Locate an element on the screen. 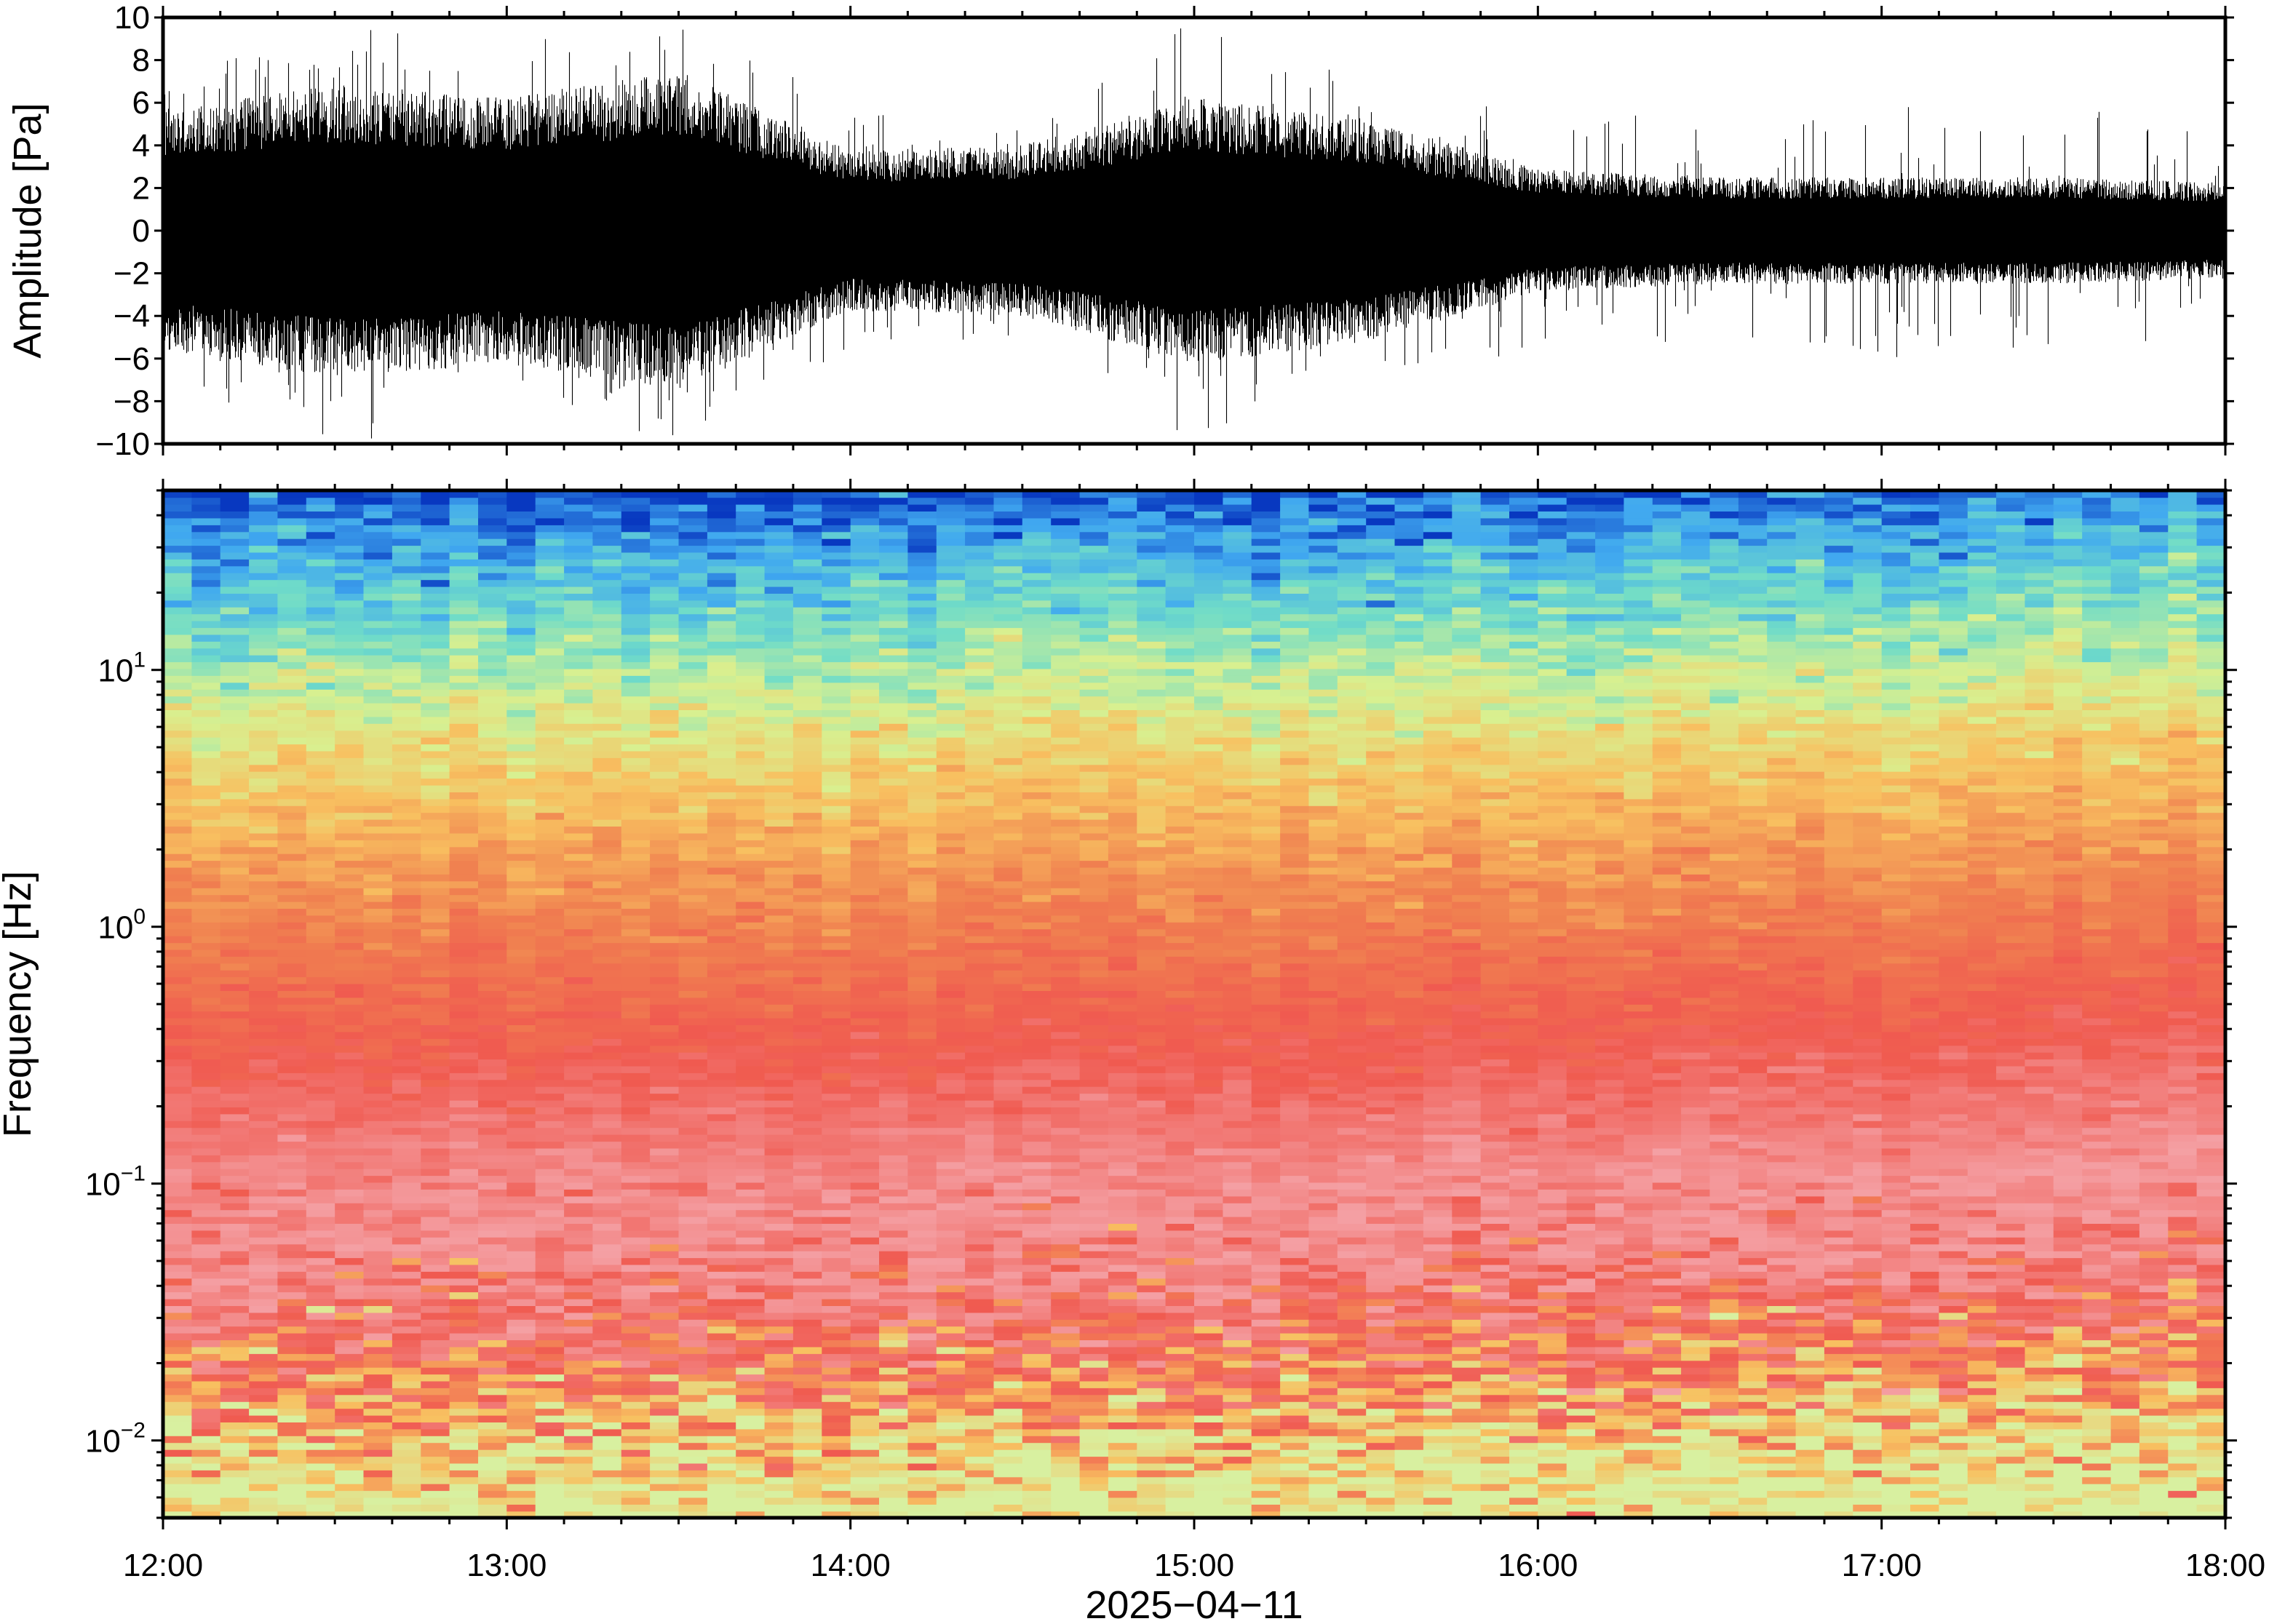 Image resolution: width=2269 pixels, height=1624 pixels. waveform-y-tick-label: 0 is located at coordinates (141, 231).